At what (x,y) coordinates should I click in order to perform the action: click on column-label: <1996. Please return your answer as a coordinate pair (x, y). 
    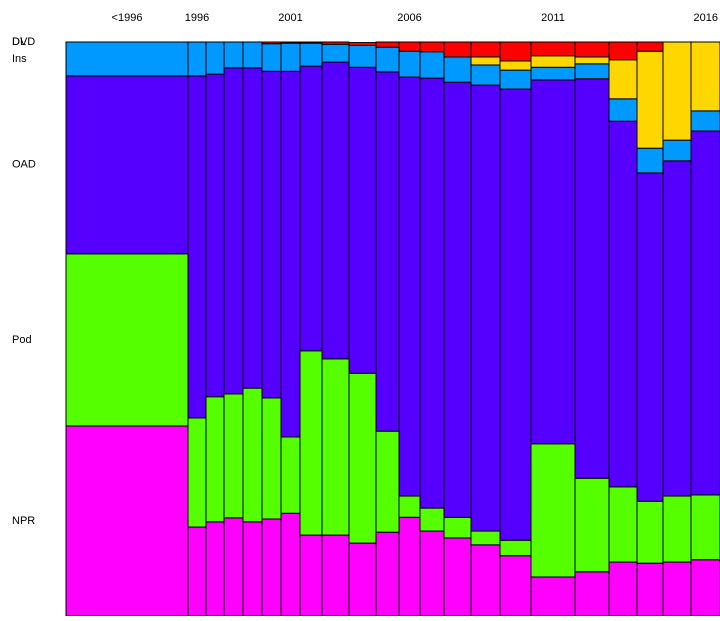
    Looking at the image, I should click on (127, 18).